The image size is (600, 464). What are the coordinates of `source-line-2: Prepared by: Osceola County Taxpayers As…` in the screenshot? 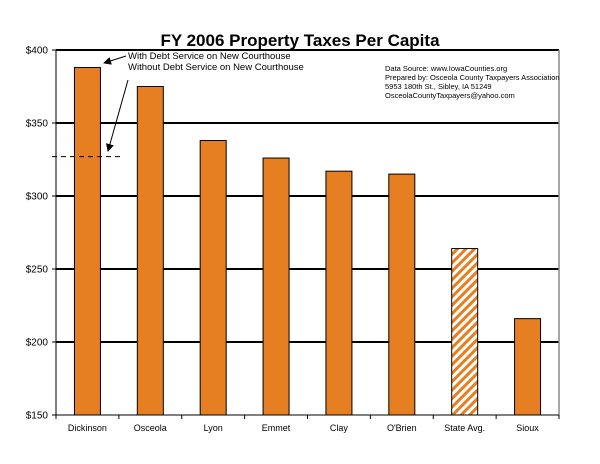 It's located at (472, 77).